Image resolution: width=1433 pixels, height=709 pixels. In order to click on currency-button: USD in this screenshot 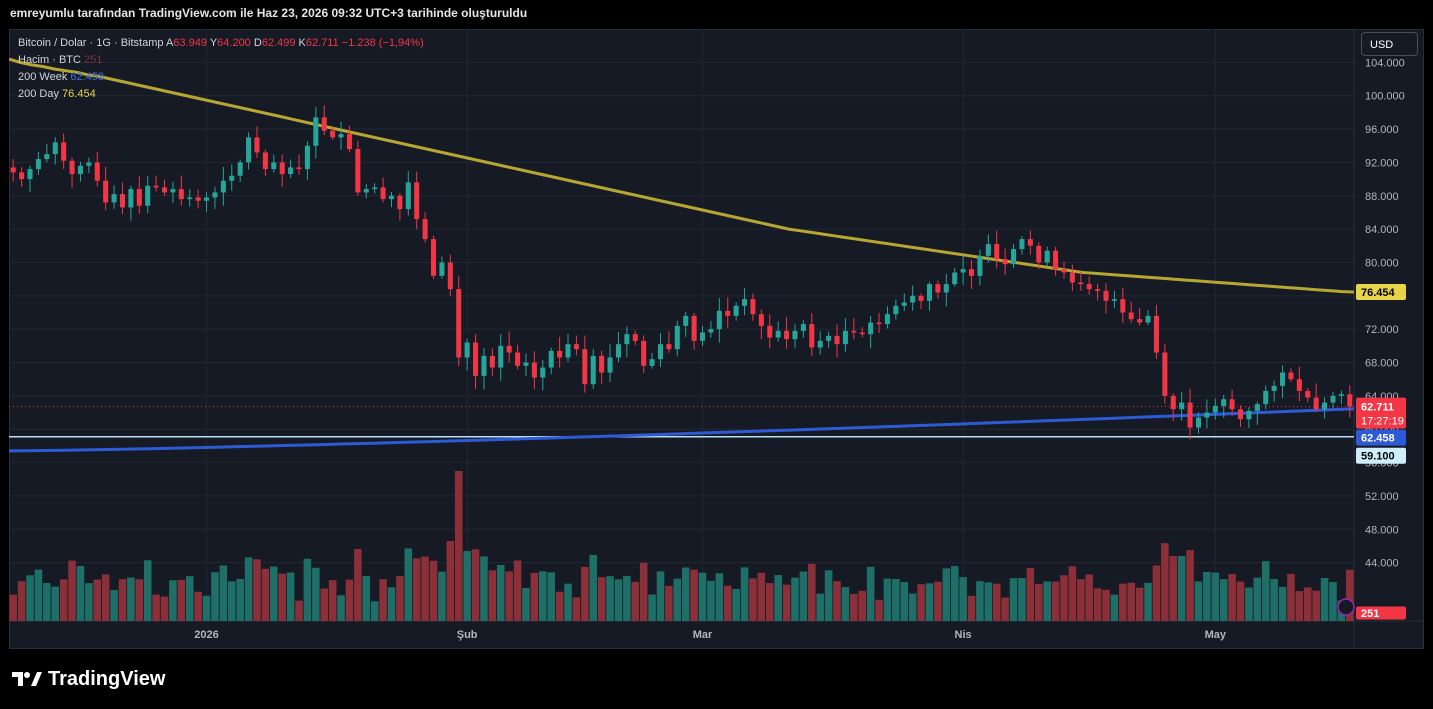, I will do `click(1389, 44)`.